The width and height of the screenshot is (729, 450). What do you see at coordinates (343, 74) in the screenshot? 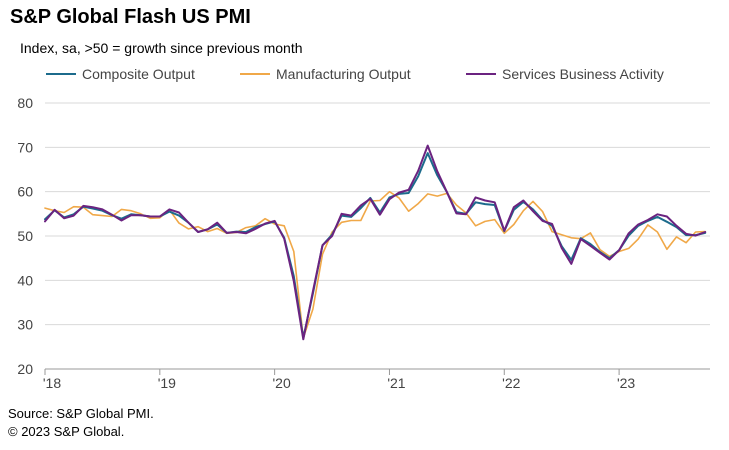
I see `legend-label-manufacturing: Manufacturing Output` at bounding box center [343, 74].